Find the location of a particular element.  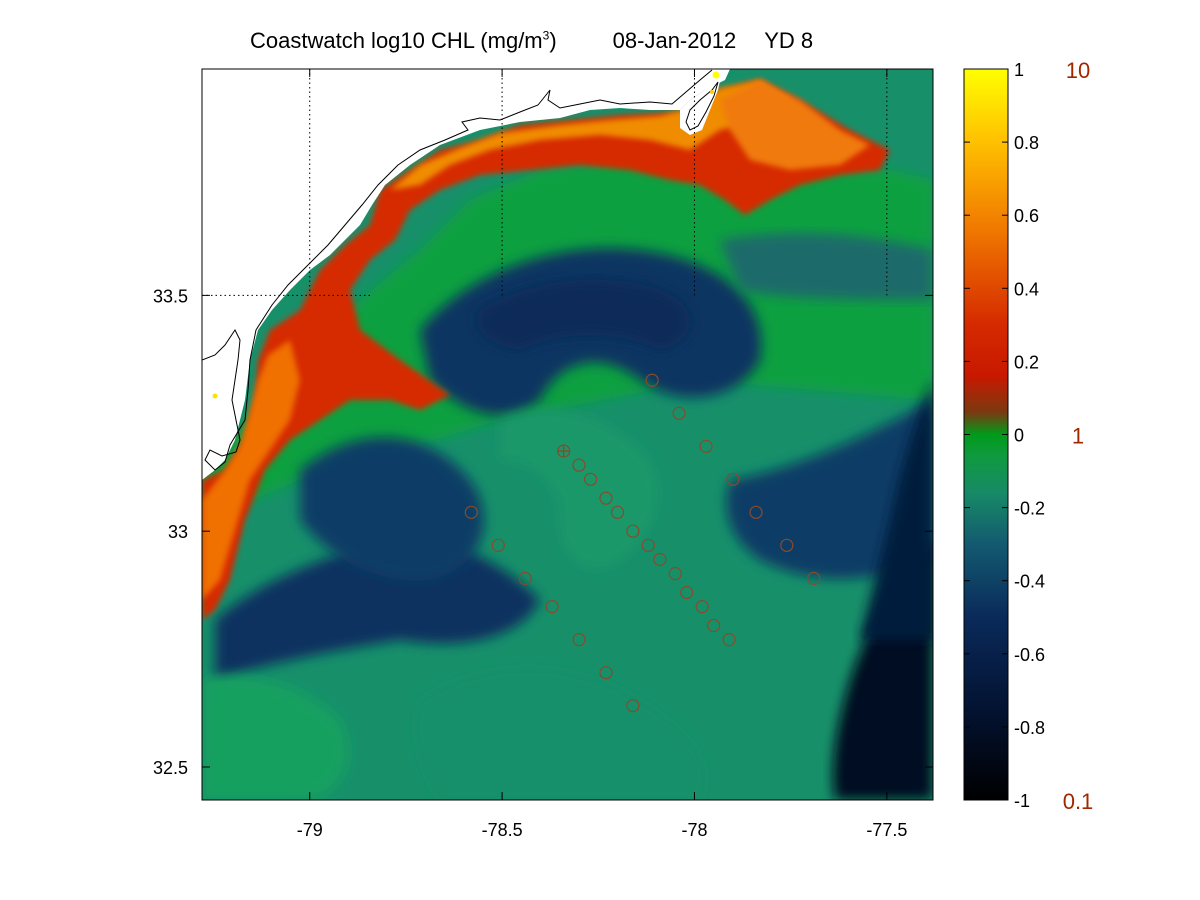

colorbar-tick-label: 0.4 is located at coordinates (1026, 289).